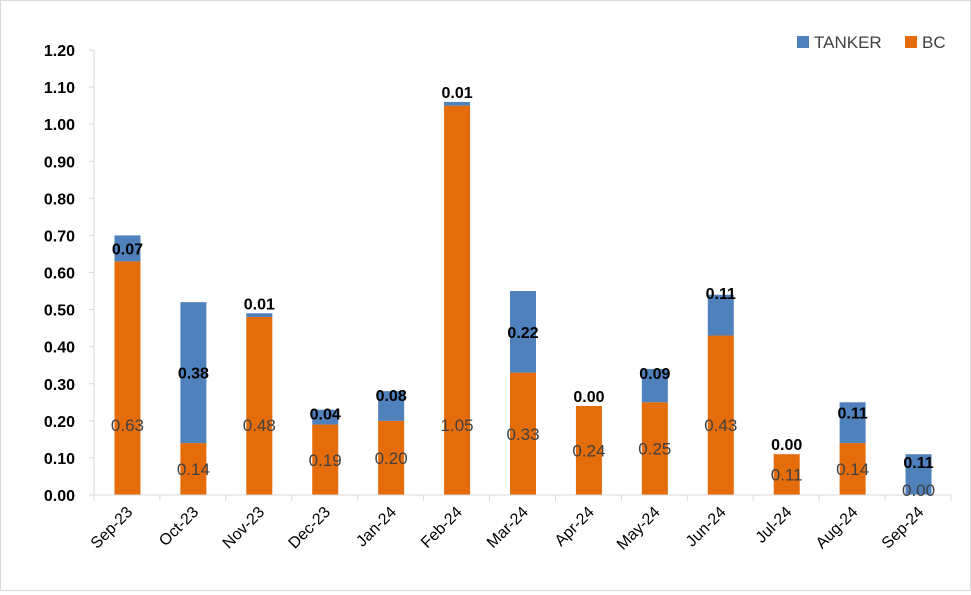 The height and width of the screenshot is (595, 971). Describe the element at coordinates (774, 525) in the screenshot. I see `x-tick-label: Jul-24` at that location.